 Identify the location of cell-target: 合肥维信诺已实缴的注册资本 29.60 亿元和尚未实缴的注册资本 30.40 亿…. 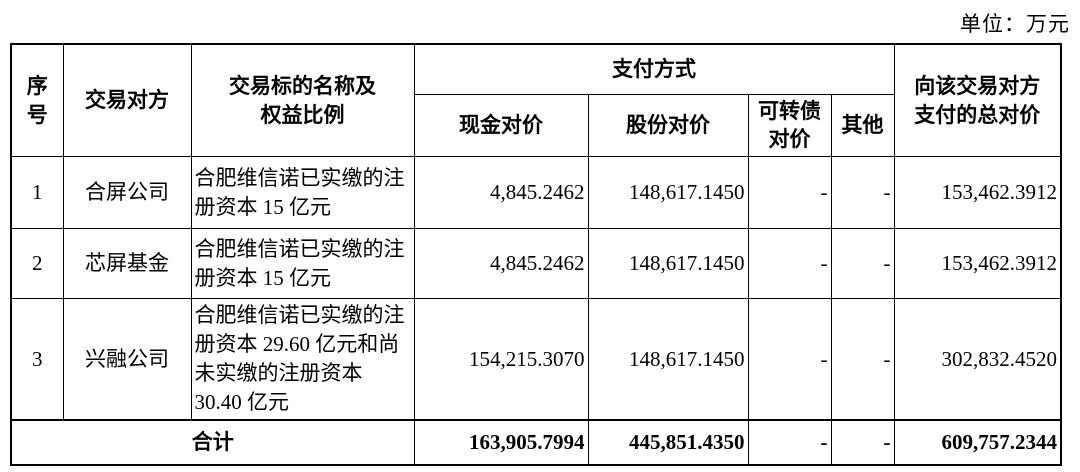
(302, 359).